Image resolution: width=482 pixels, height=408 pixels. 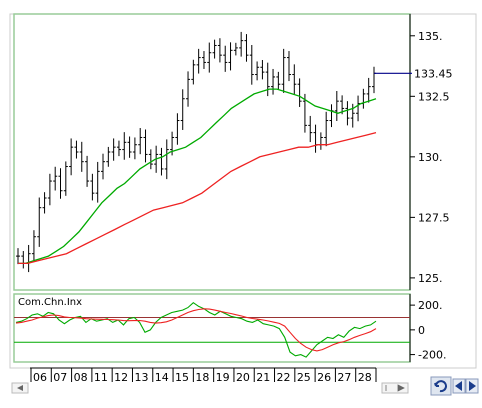 What do you see at coordinates (472, 386) in the screenshot?
I see `pan-right-icon` at bounding box center [472, 386].